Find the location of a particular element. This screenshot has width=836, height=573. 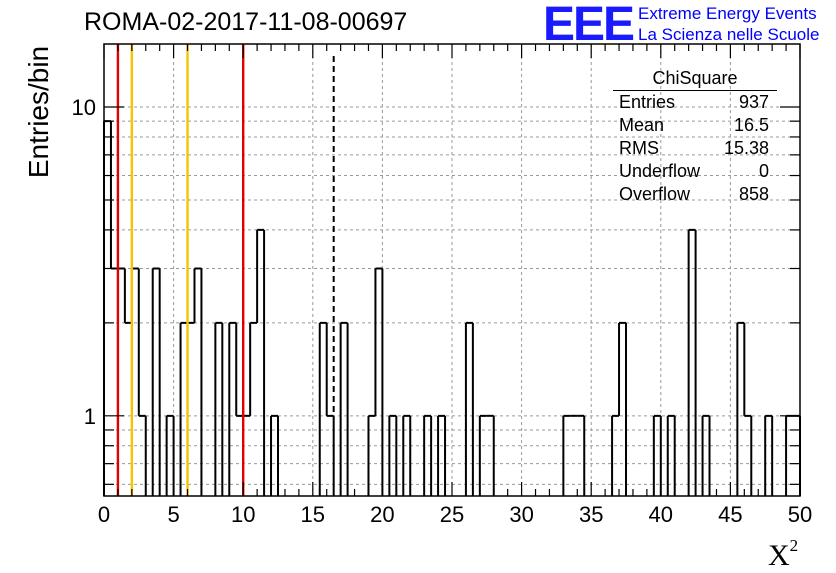

x-tick-label: 35 is located at coordinates (591, 514).